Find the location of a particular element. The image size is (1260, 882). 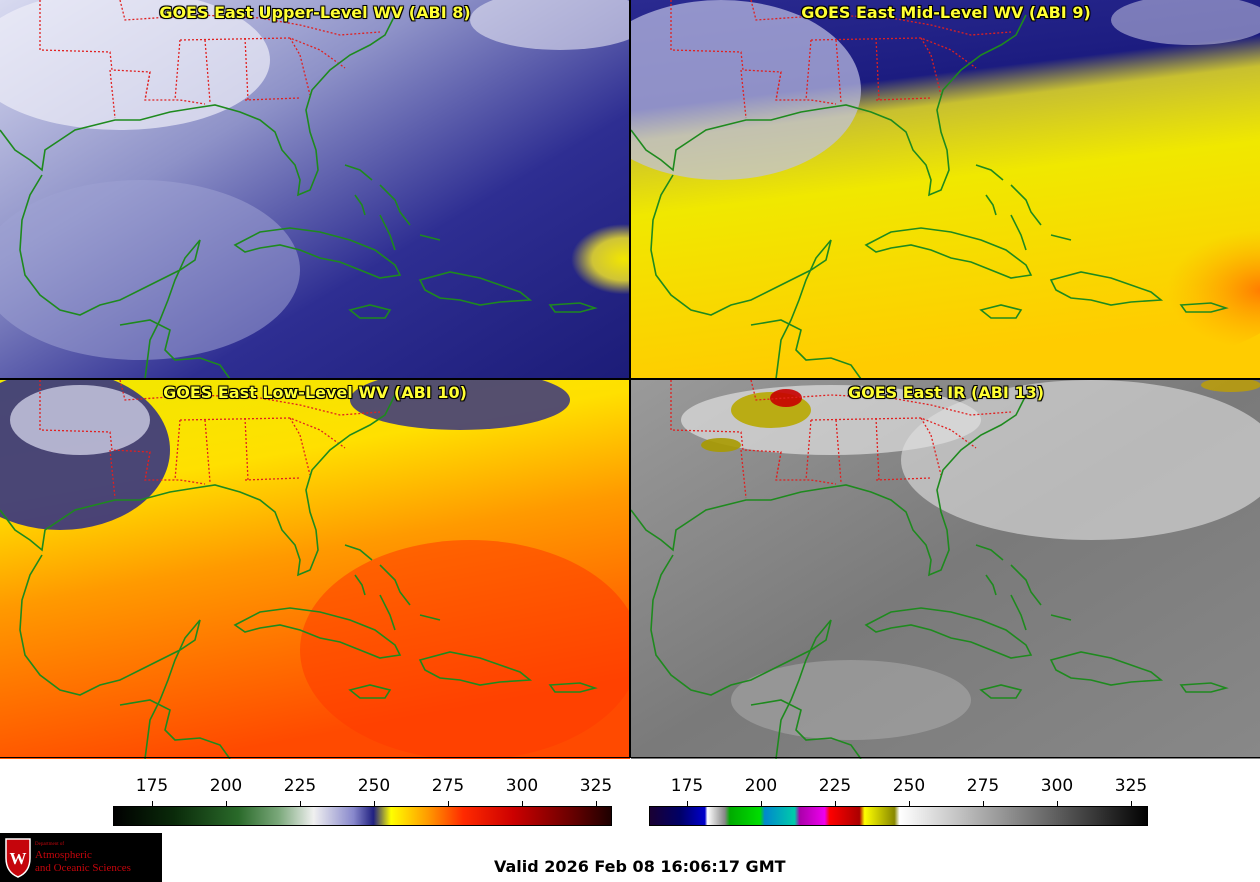

panel-title: GOES East IR (ABI 13) is located at coordinates (946, 392).